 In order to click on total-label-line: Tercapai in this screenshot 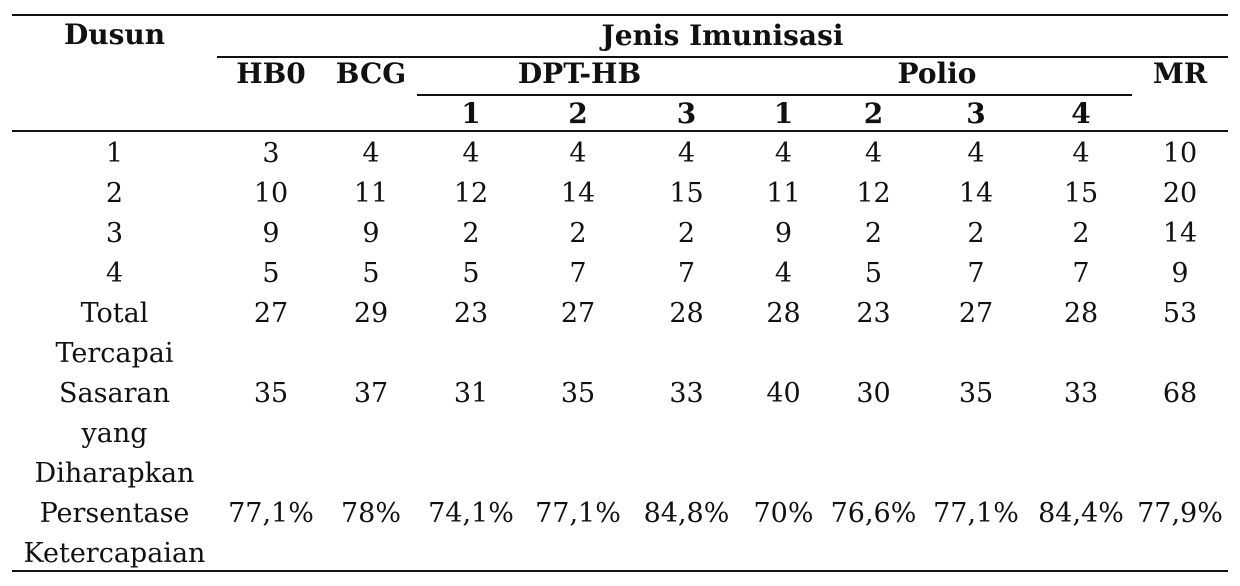, I will do `click(114, 353)`.